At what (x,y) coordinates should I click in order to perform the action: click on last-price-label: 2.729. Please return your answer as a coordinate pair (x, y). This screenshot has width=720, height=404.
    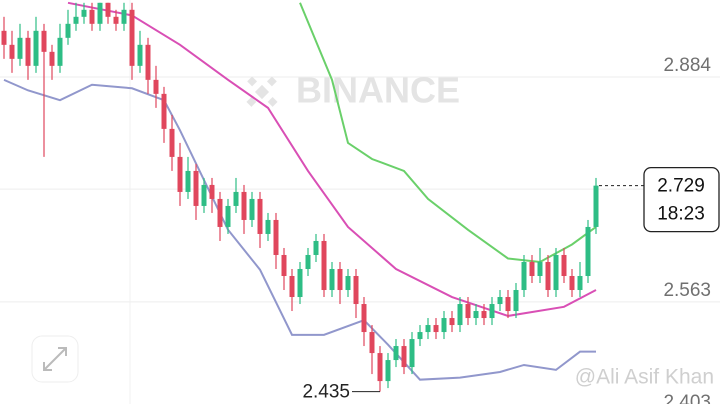
    Looking at the image, I should click on (681, 186).